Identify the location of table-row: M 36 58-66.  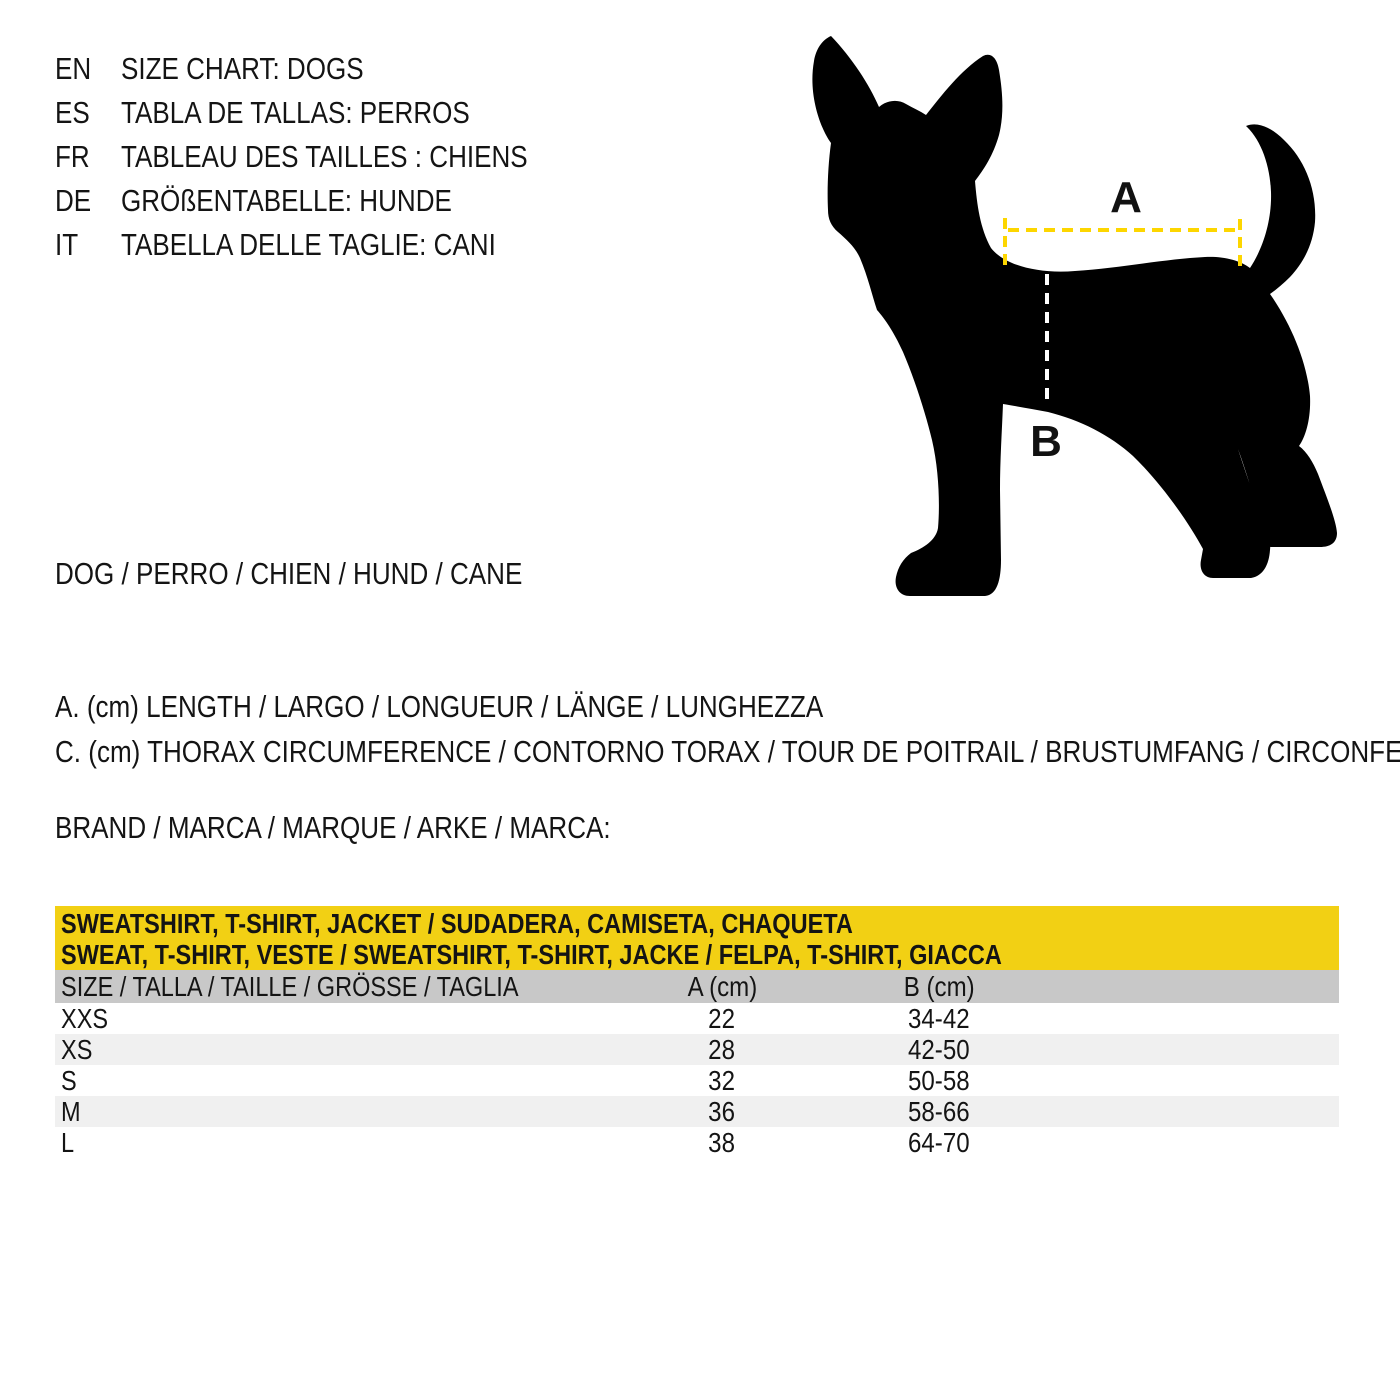
(697, 1111).